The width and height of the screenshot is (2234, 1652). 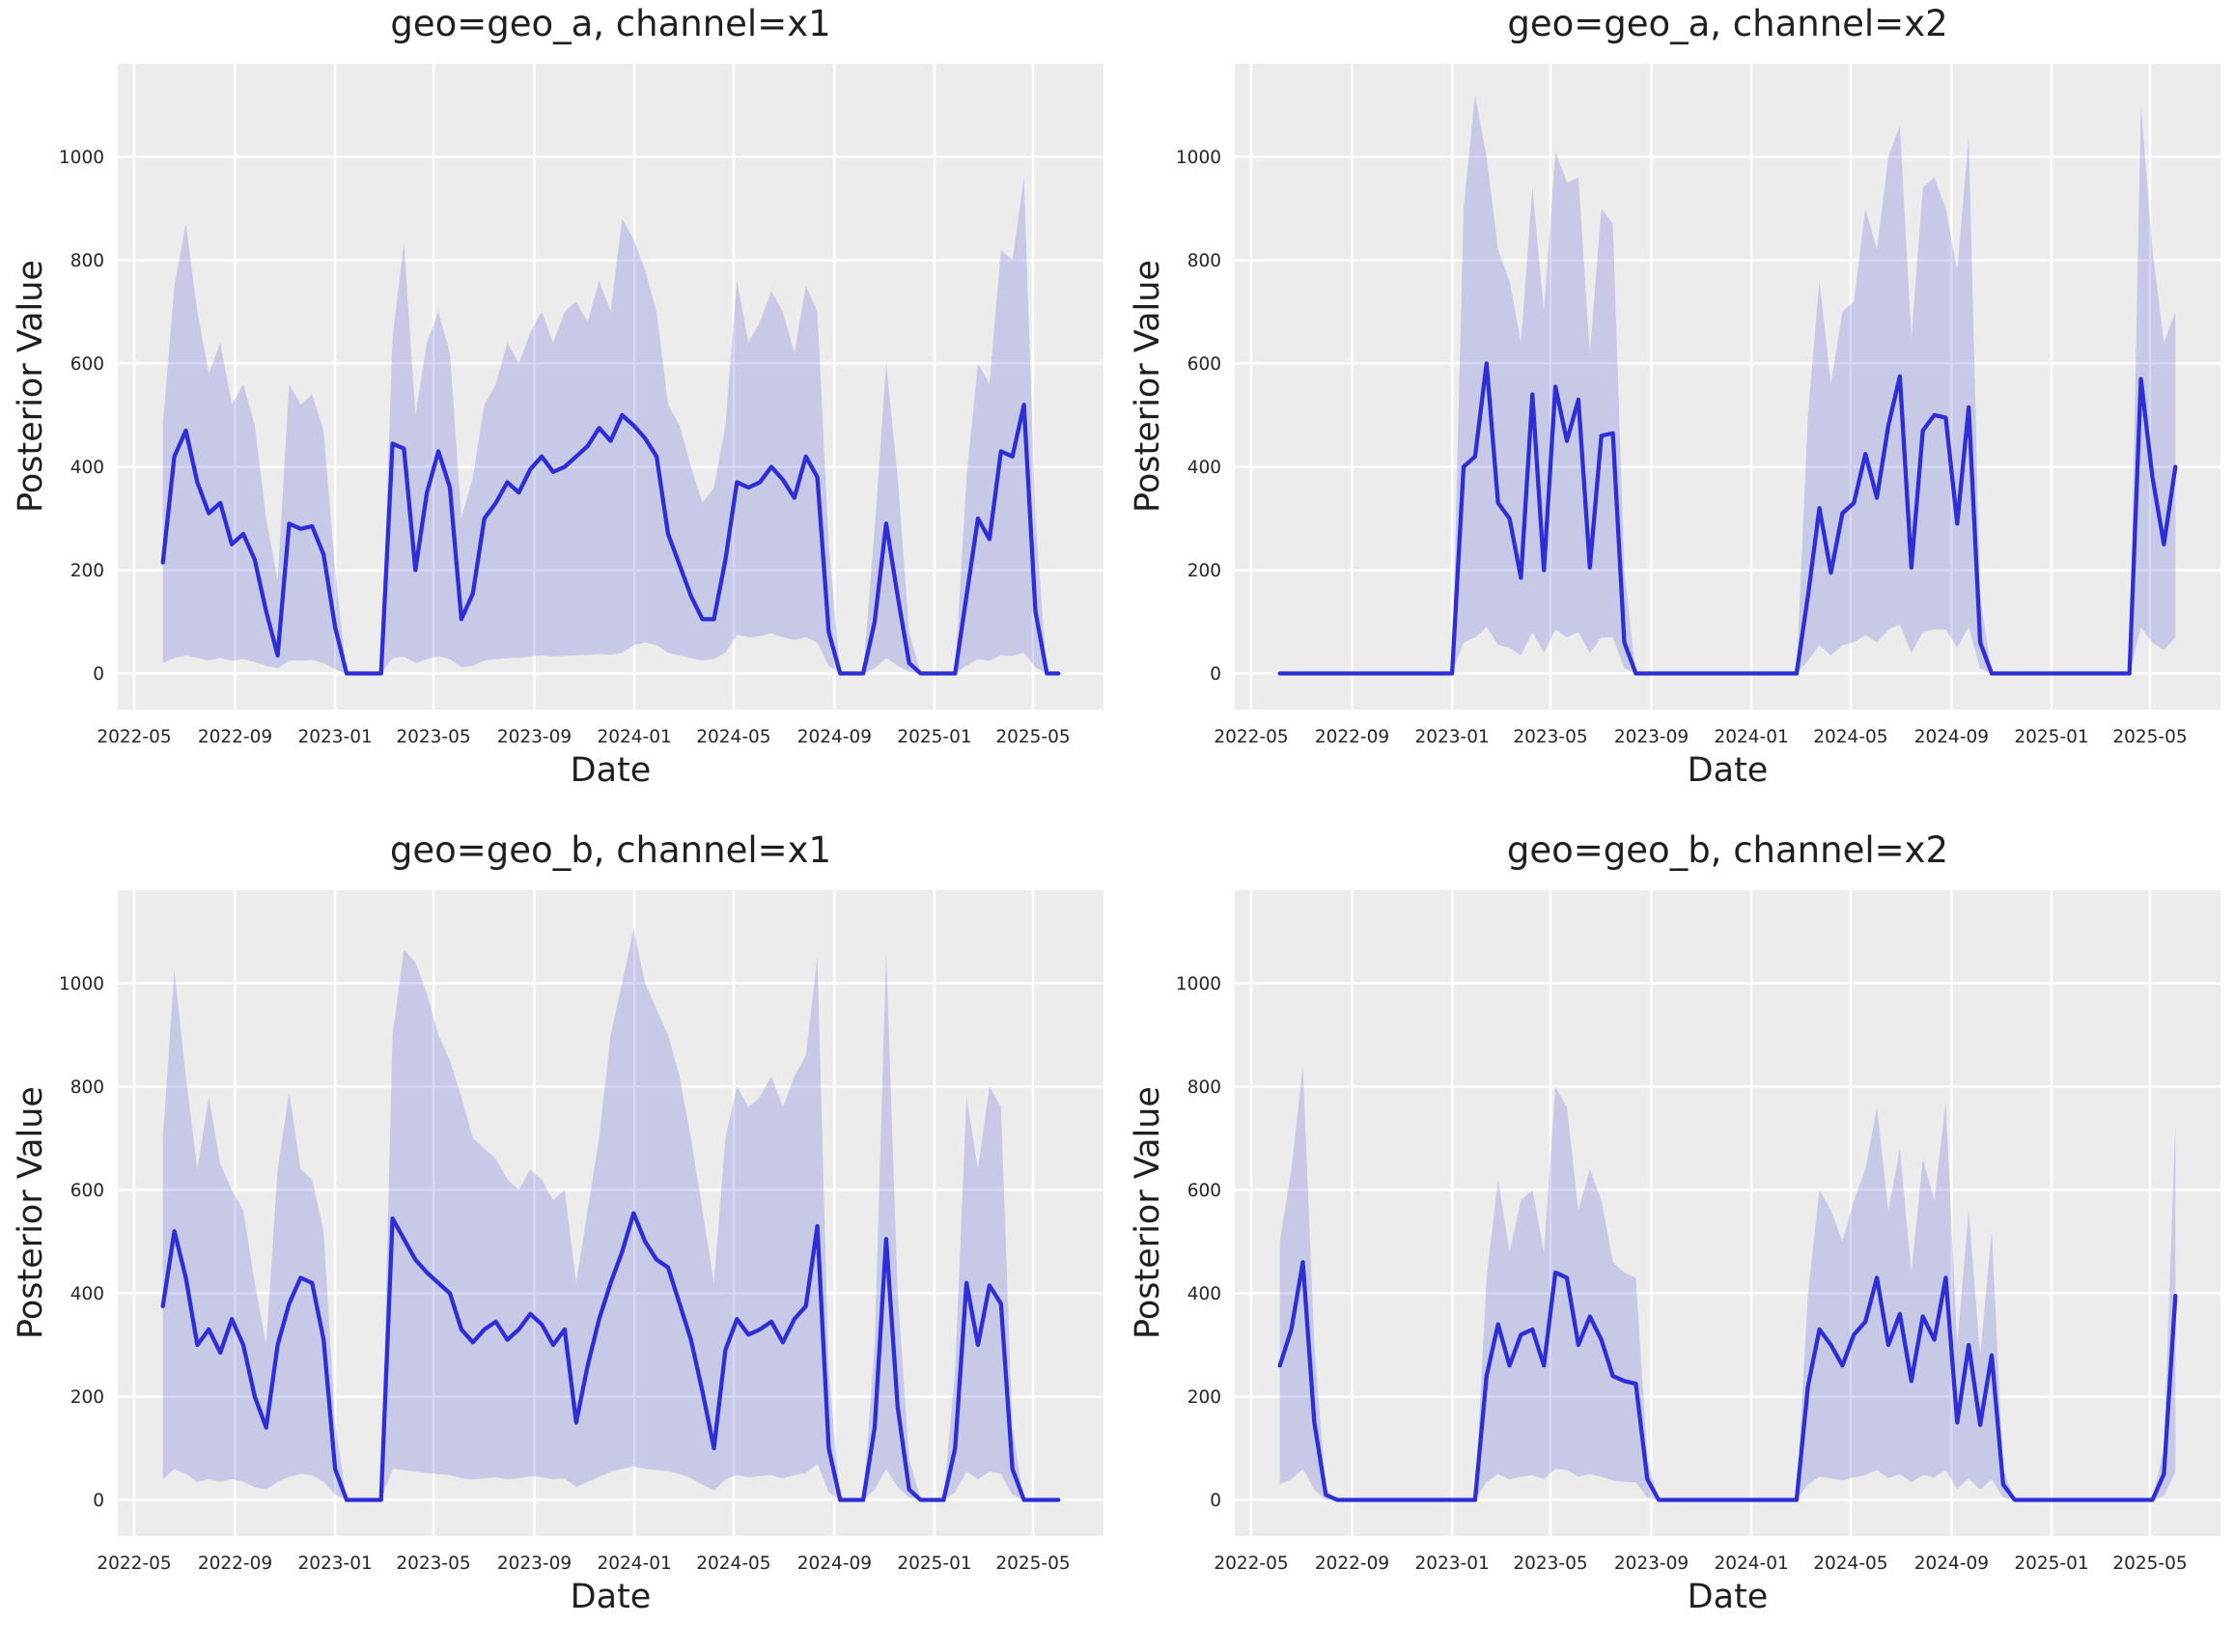 What do you see at coordinates (610, 850) in the screenshot?
I see `subplot-title: geo=geo_b, channel=x1` at bounding box center [610, 850].